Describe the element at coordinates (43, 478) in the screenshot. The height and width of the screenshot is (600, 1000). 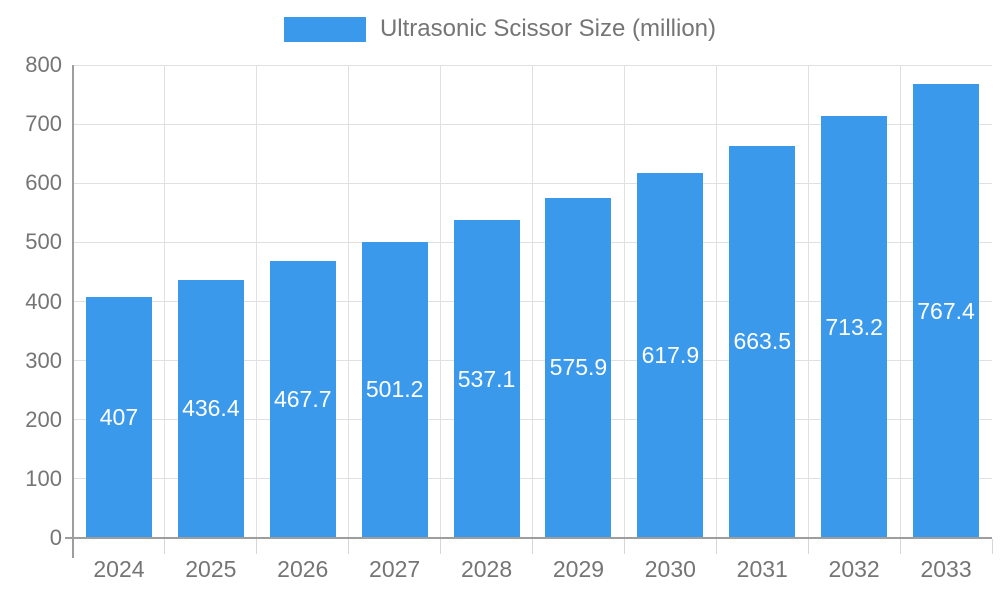
I see `y-tick-label-100: 100` at that location.